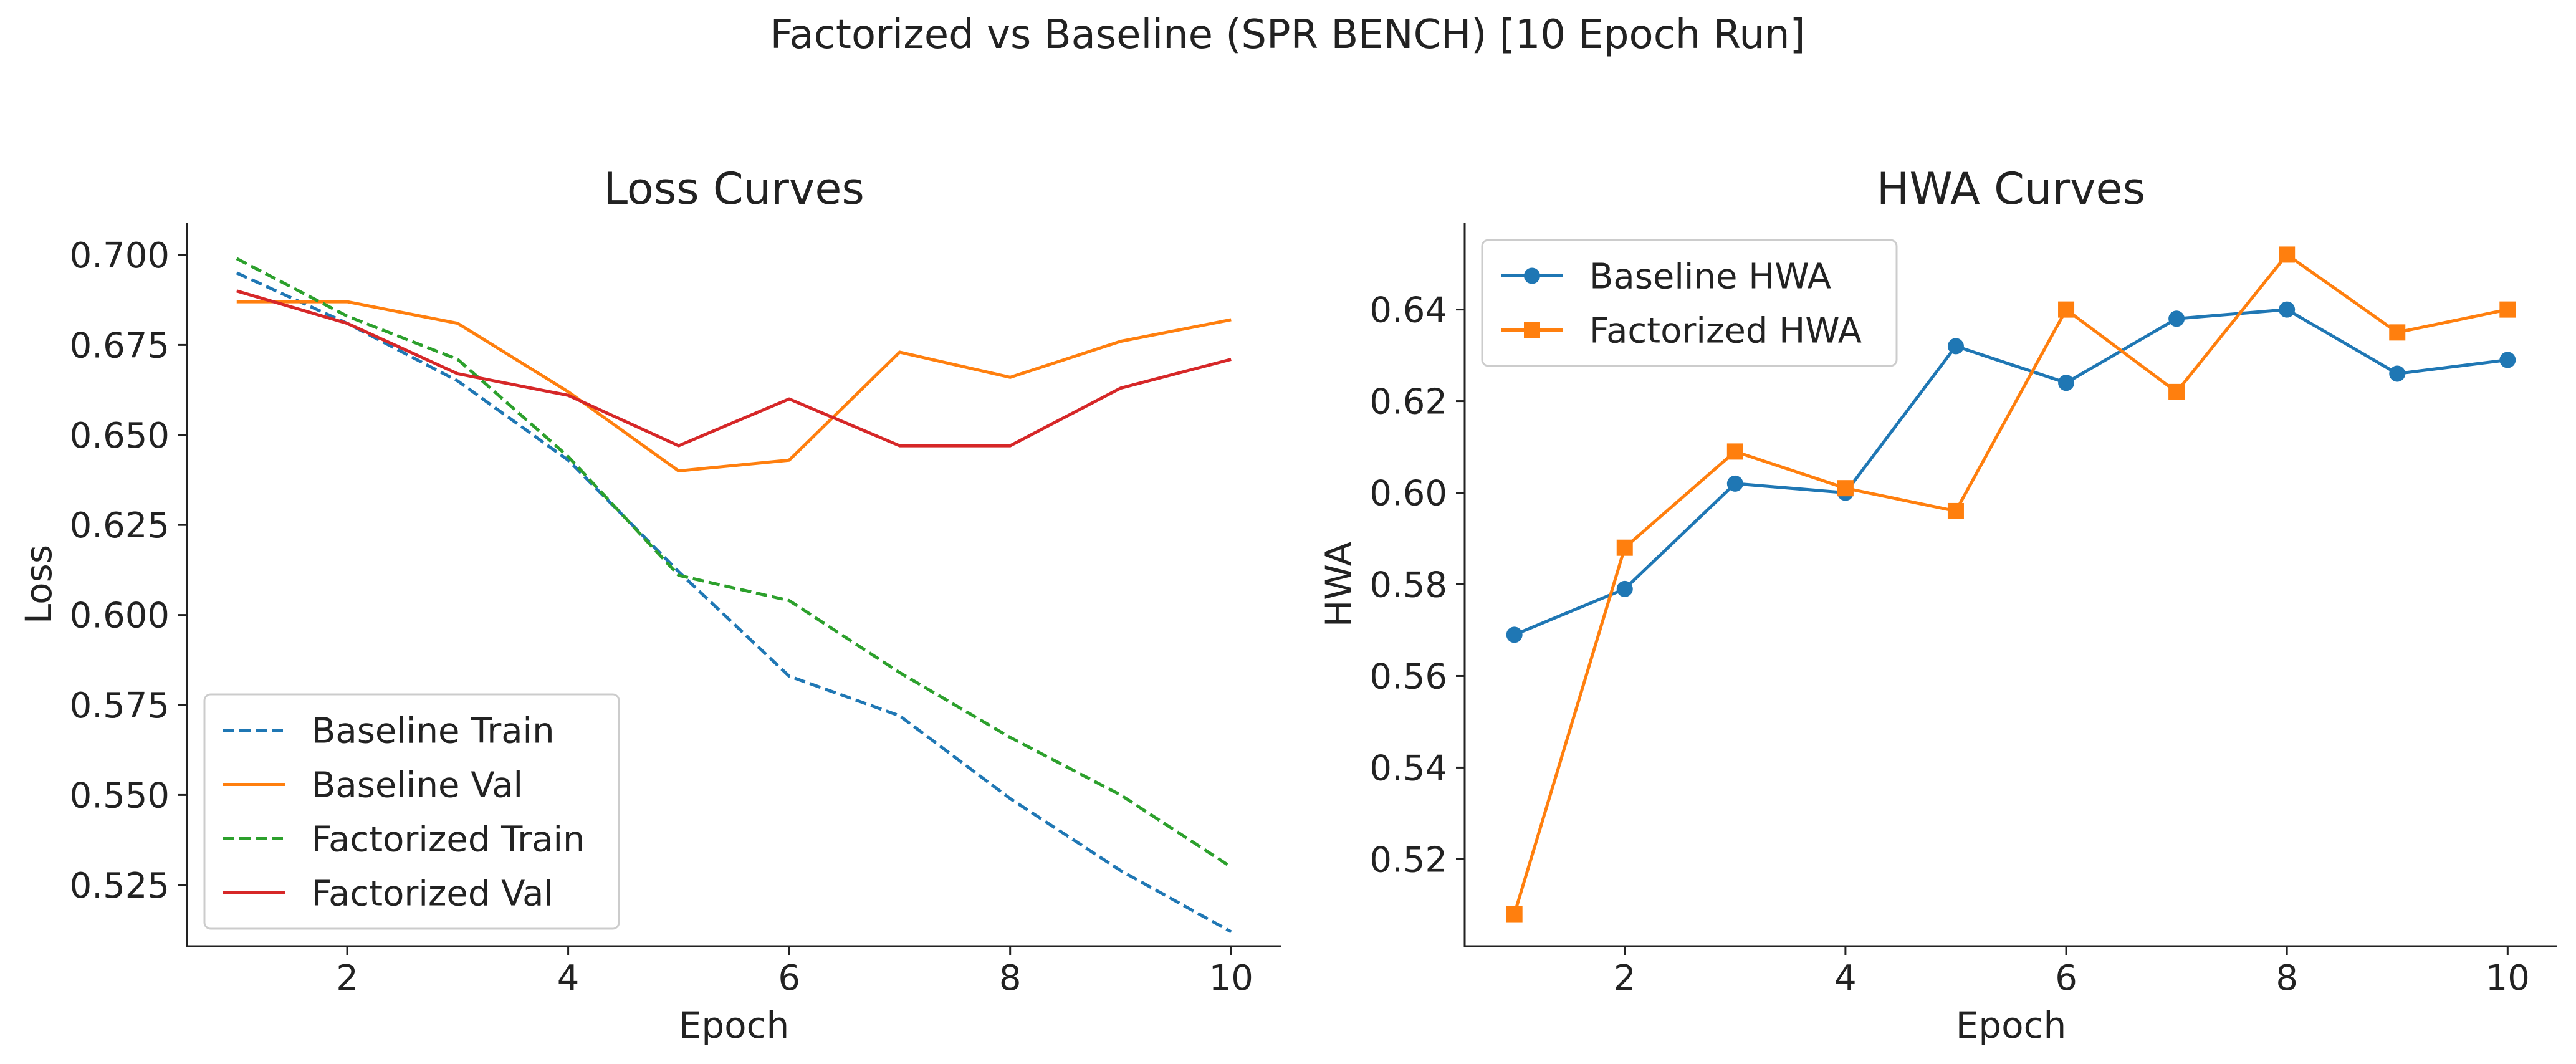 The image size is (2576, 1064). What do you see at coordinates (2508, 979) in the screenshot?
I see `hwa-curves-x-tick-label: 10` at bounding box center [2508, 979].